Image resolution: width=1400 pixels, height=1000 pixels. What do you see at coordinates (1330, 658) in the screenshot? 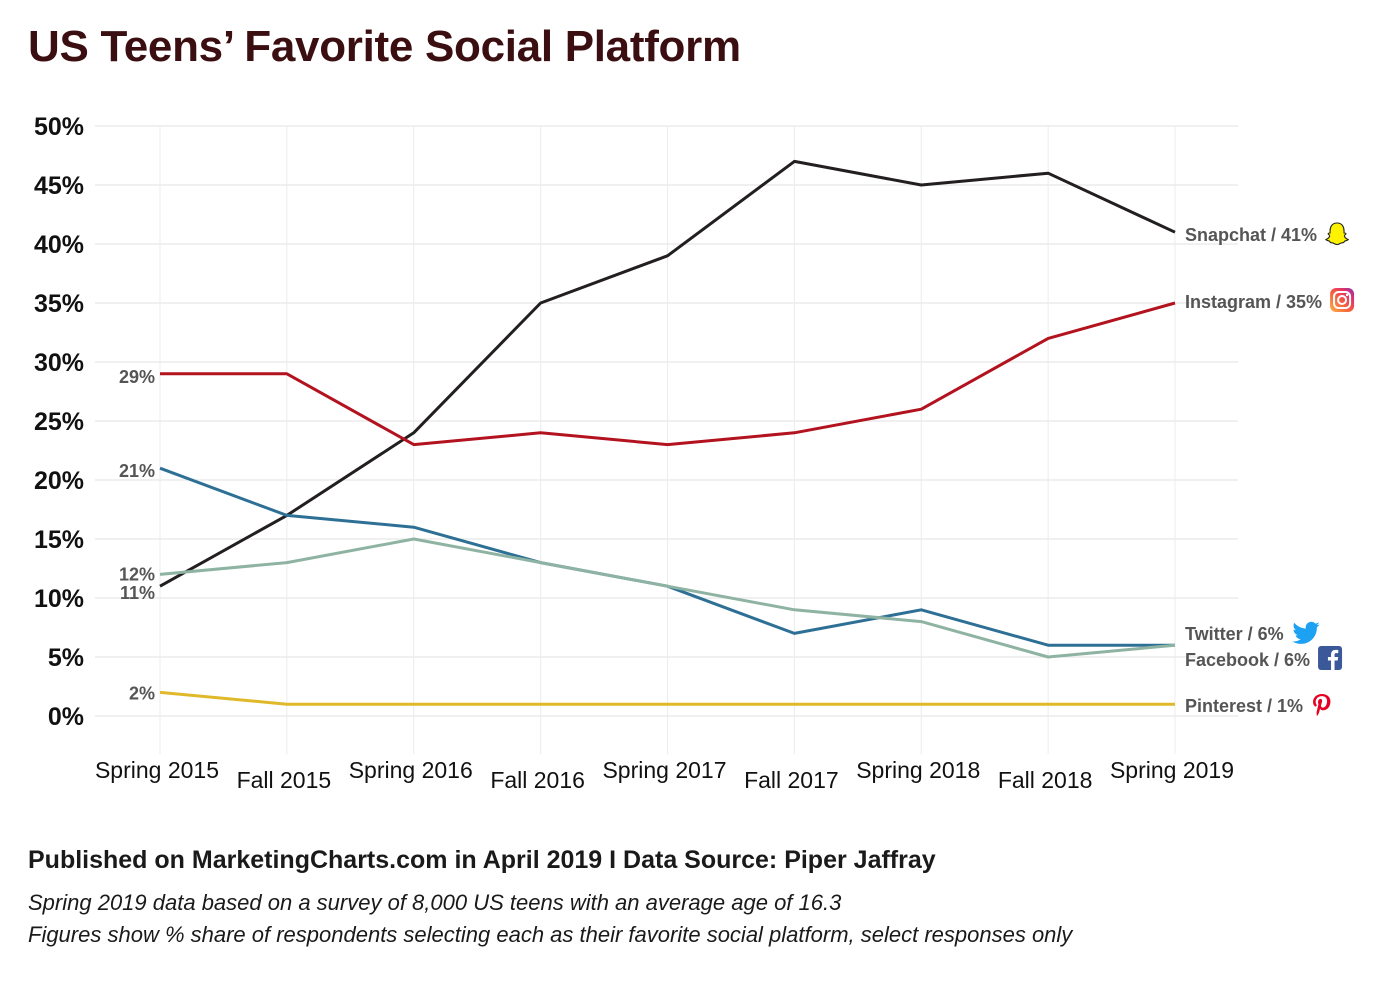
I see `facebook-icon` at bounding box center [1330, 658].